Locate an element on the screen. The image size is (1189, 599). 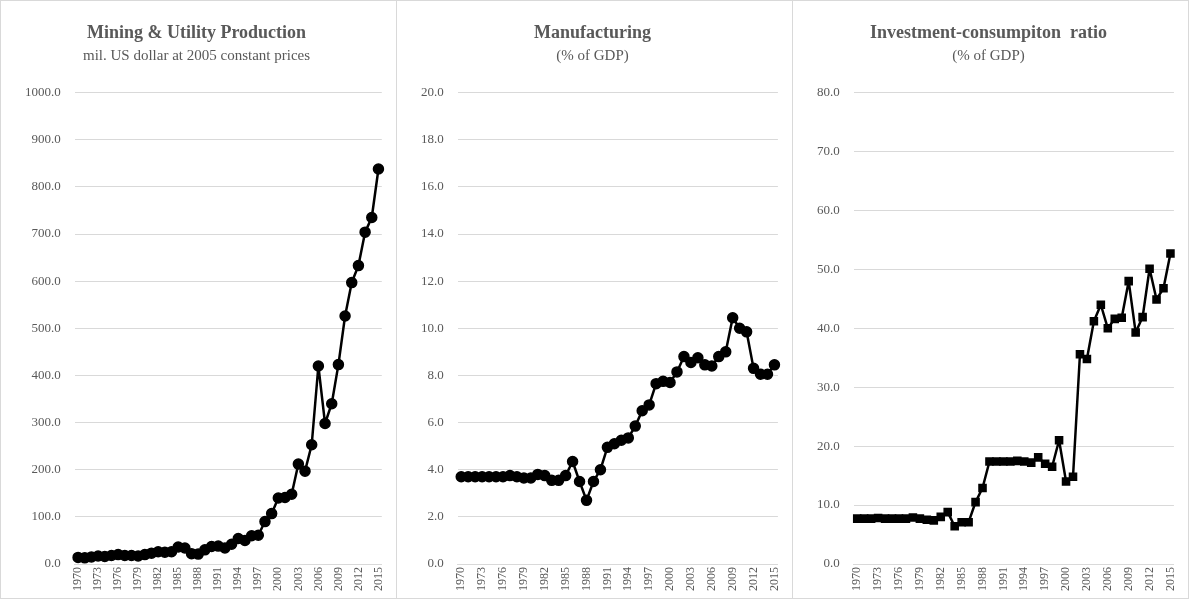
y-tick-label: 500.0 is located at coordinates (46, 327).